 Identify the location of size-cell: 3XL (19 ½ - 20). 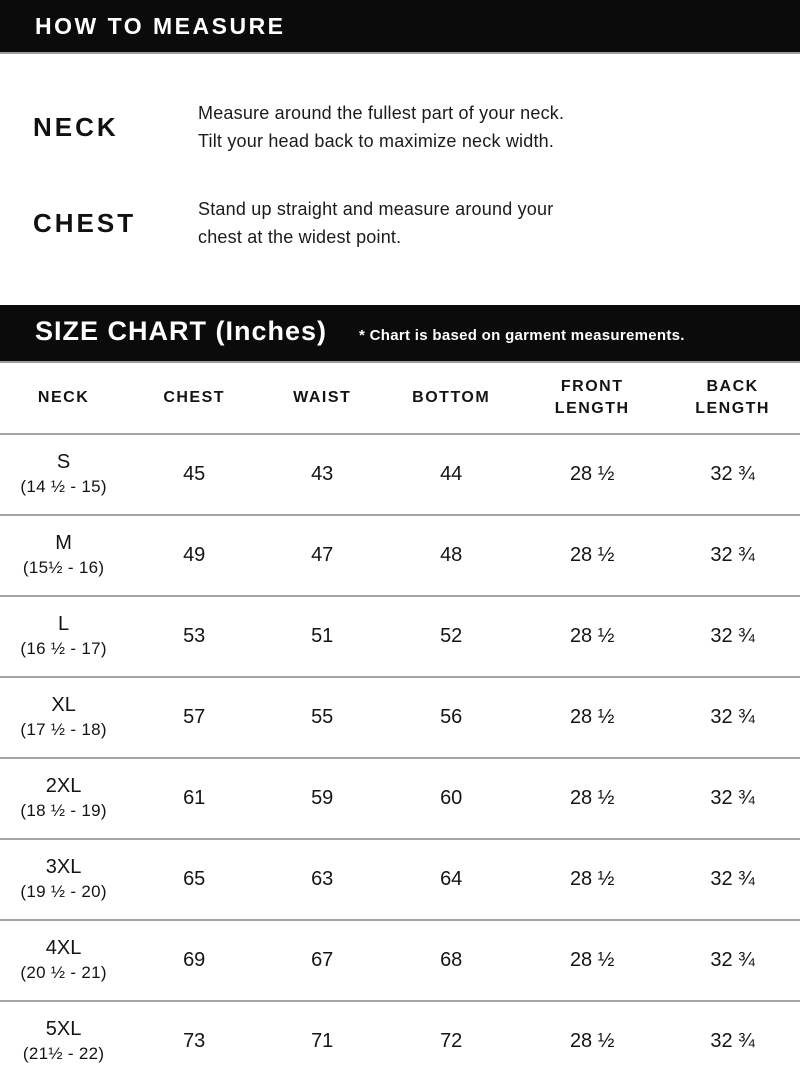
(64, 880).